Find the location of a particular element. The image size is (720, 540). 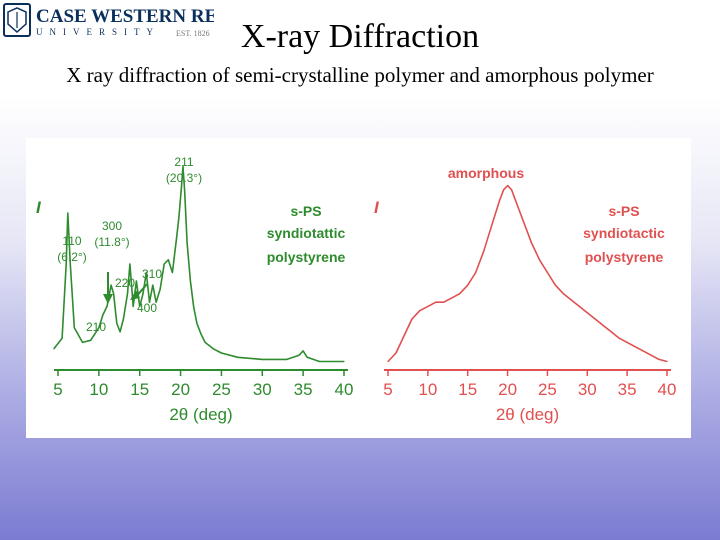

x-tick-label: 20 is located at coordinates (507, 389).